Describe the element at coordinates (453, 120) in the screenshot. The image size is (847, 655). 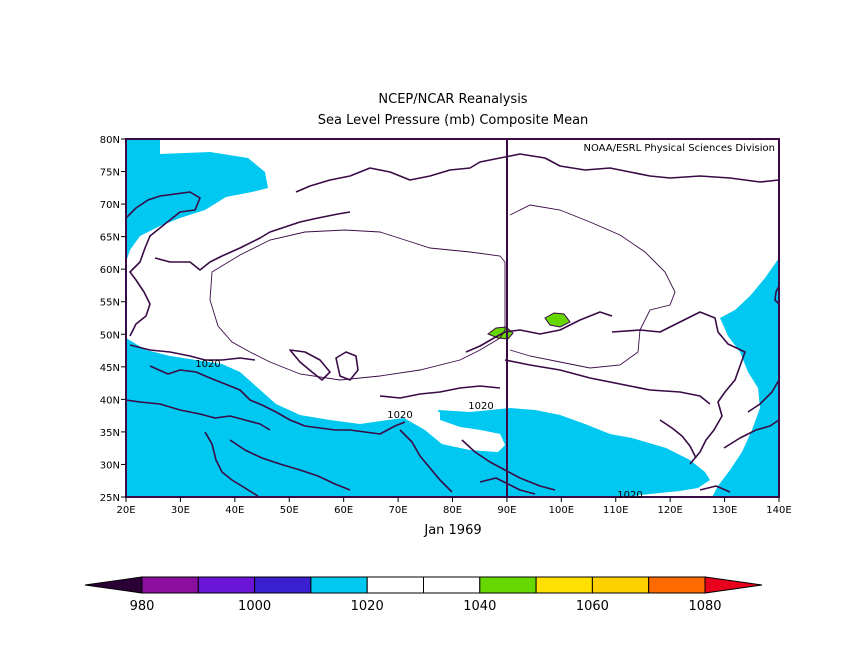
I see `map-subtitle: Sea Level Pressure (mb) Composite Mean` at that location.